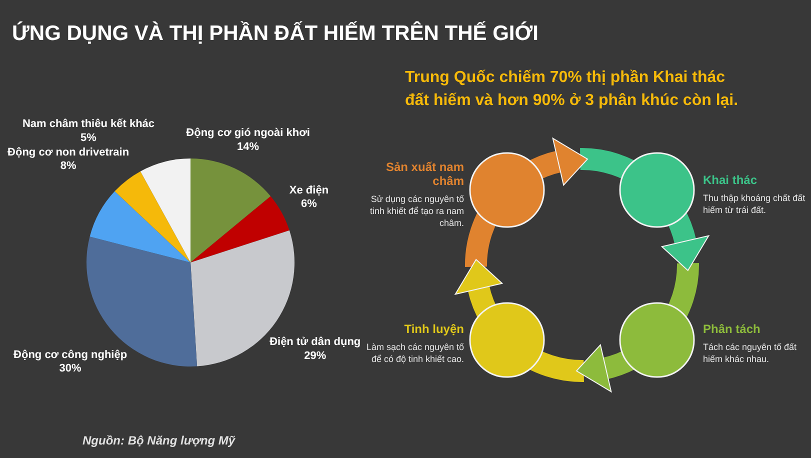  Describe the element at coordinates (275, 33) in the screenshot. I see `chart-title: ỨNG DỤNG VÀ THỊ PHẦN ĐẤT HIẾM TRÊN THẾ GIỚI` at that location.